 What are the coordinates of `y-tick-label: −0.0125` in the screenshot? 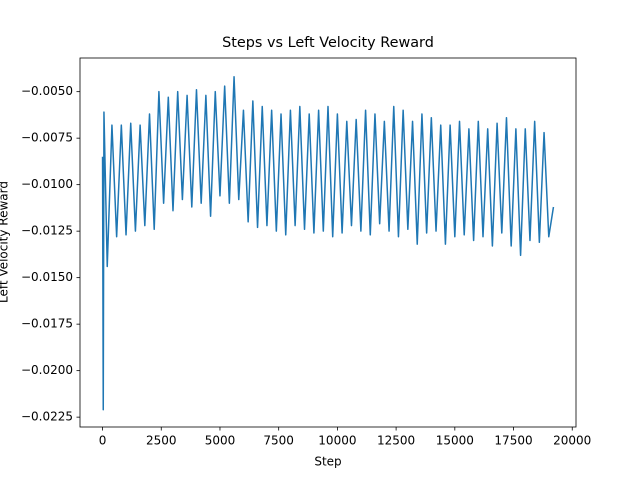 It's located at (47, 231).